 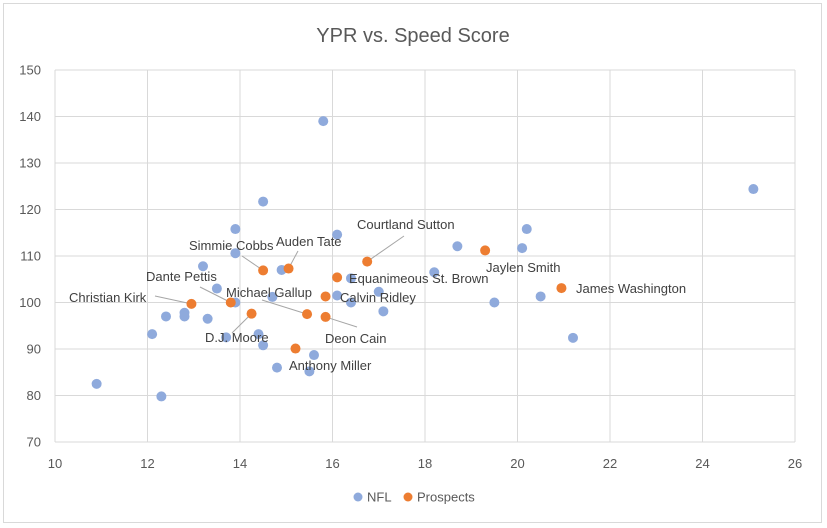 I want to click on point-label: Equanimeous St. Brown, so click(x=418, y=278).